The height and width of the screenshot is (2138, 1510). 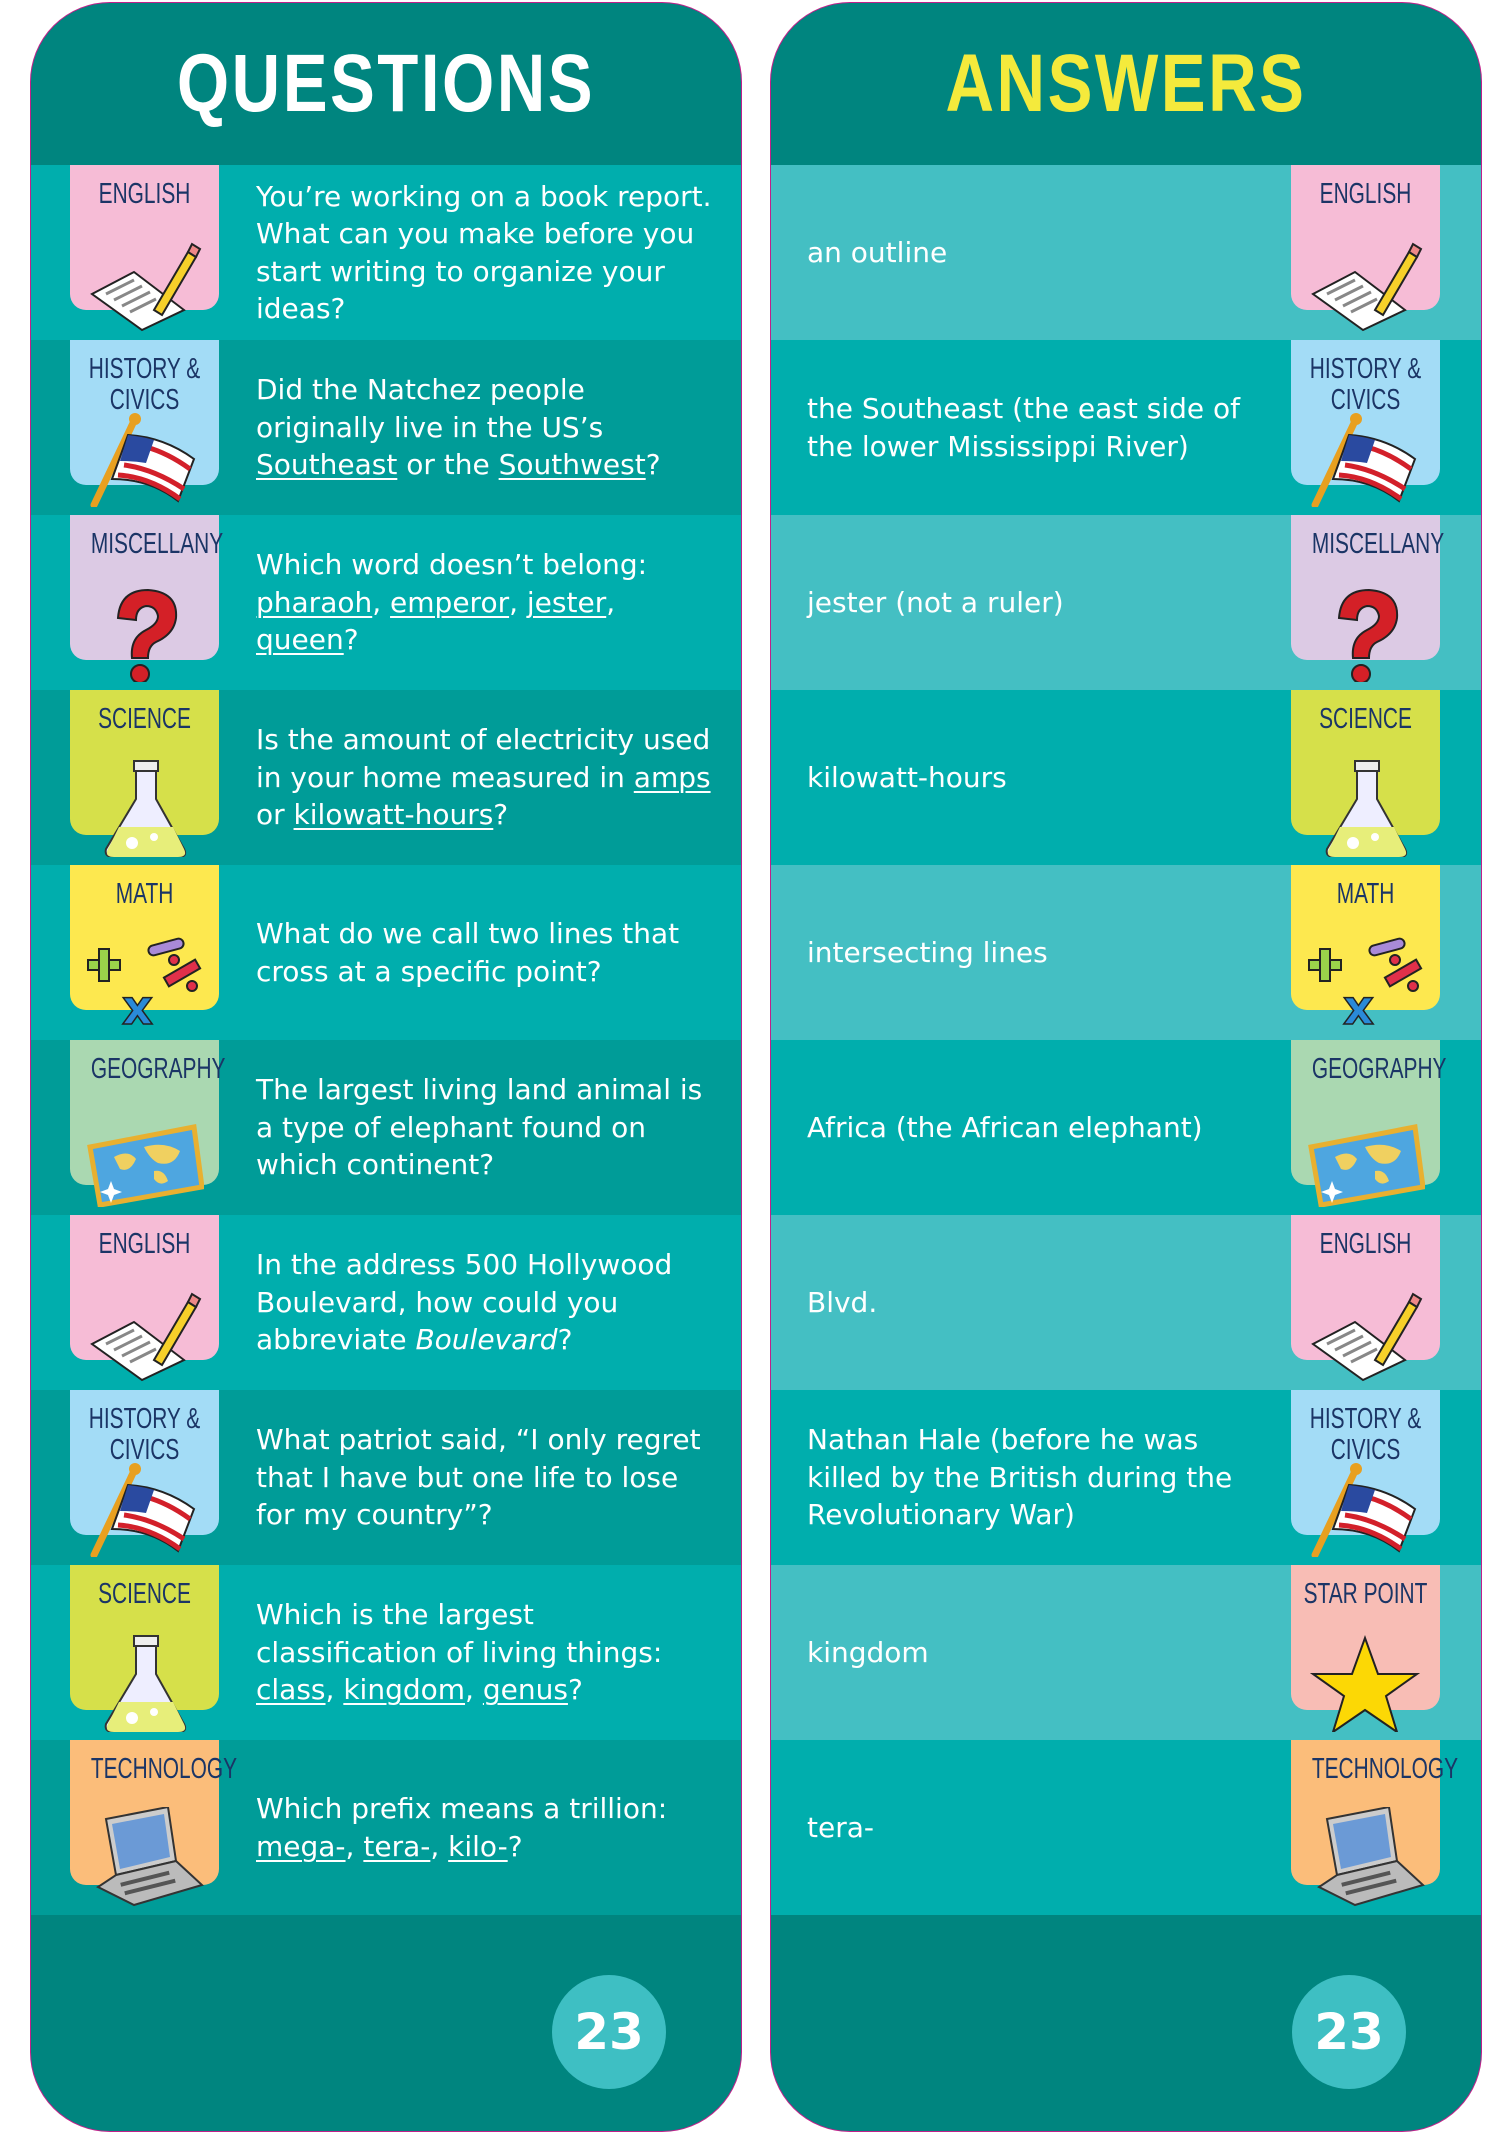 What do you see at coordinates (137, 1006) in the screenshot?
I see `svg-text: x` at bounding box center [137, 1006].